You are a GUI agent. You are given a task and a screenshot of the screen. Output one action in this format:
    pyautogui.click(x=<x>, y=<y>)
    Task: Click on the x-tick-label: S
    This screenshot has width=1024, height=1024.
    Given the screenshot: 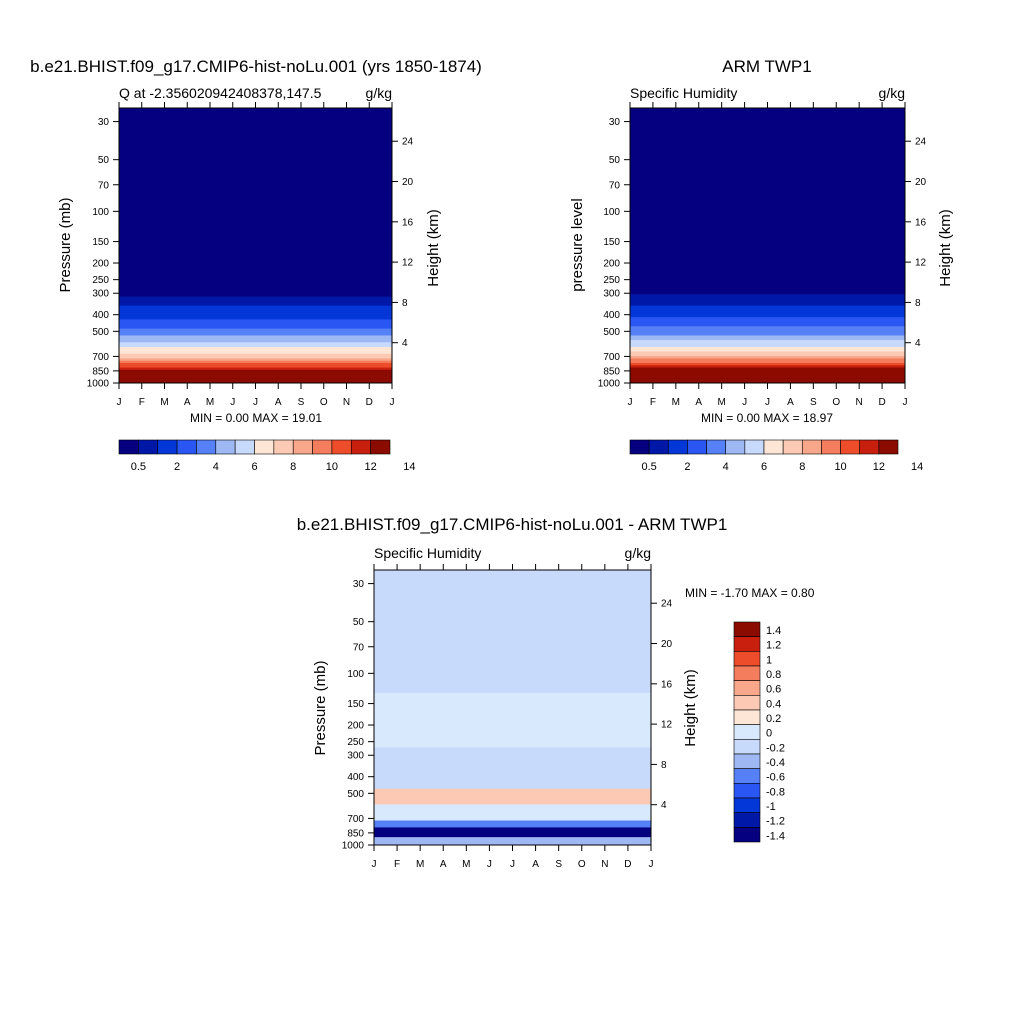 What is the action you would take?
    pyautogui.click(x=301, y=402)
    